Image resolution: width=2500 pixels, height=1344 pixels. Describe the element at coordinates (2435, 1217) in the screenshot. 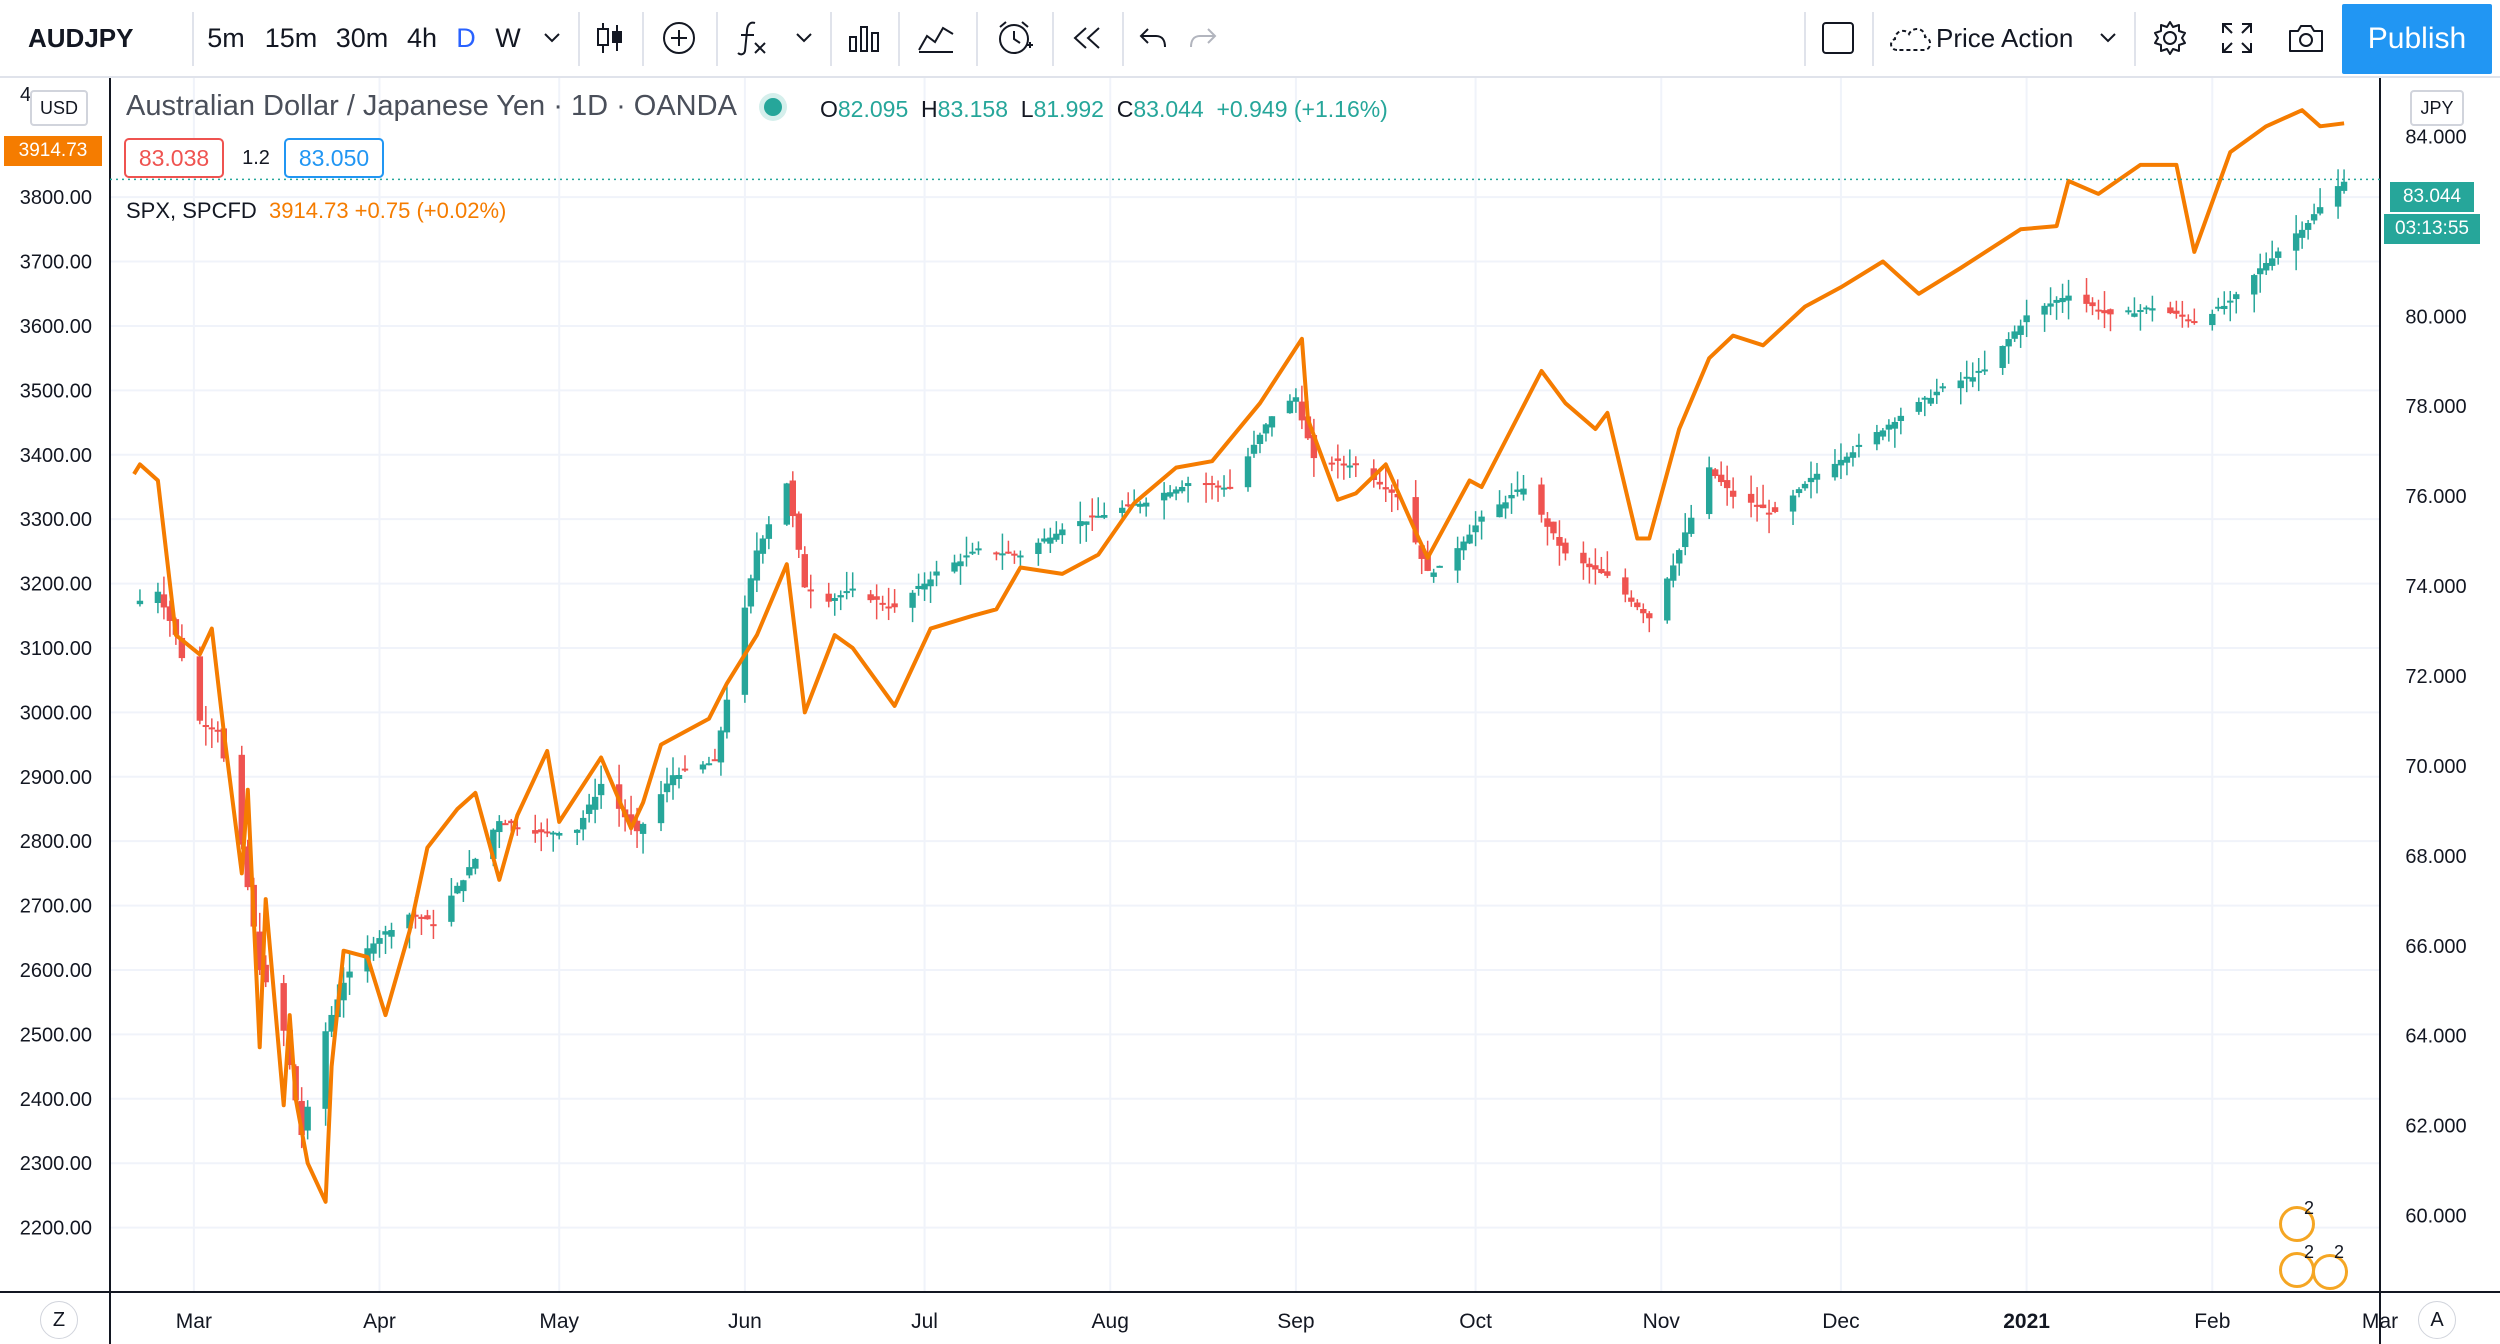

I see `right-axis-tick: 60.000` at that location.